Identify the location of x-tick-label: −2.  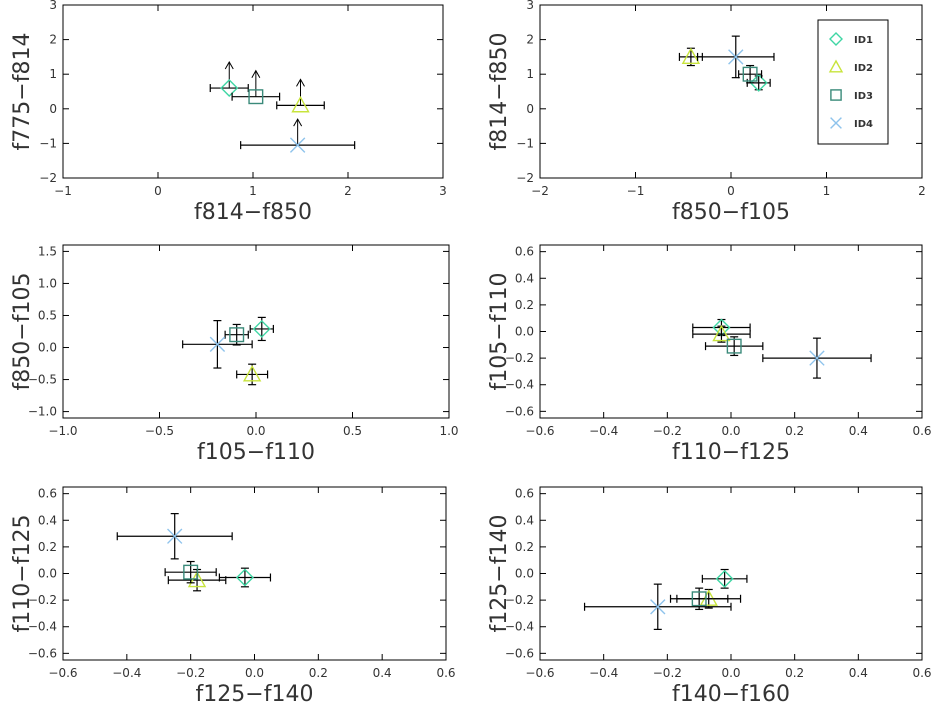
(540, 191).